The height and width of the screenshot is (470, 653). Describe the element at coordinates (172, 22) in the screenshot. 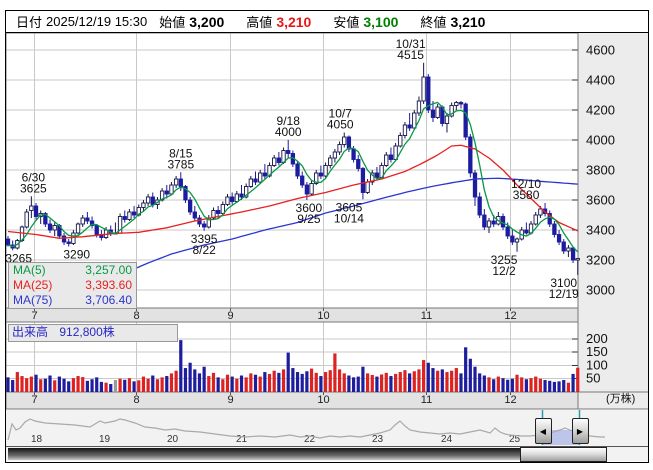

I see `open-label: 始値` at that location.